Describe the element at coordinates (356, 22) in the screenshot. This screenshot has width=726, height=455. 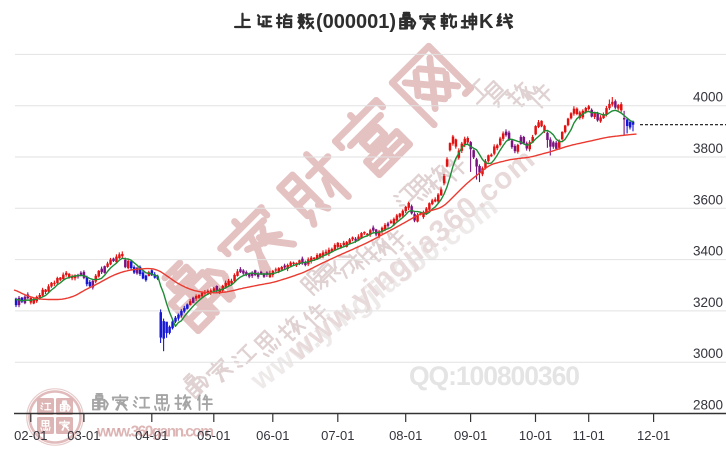
I see `svg-text: (000001)` at that location.